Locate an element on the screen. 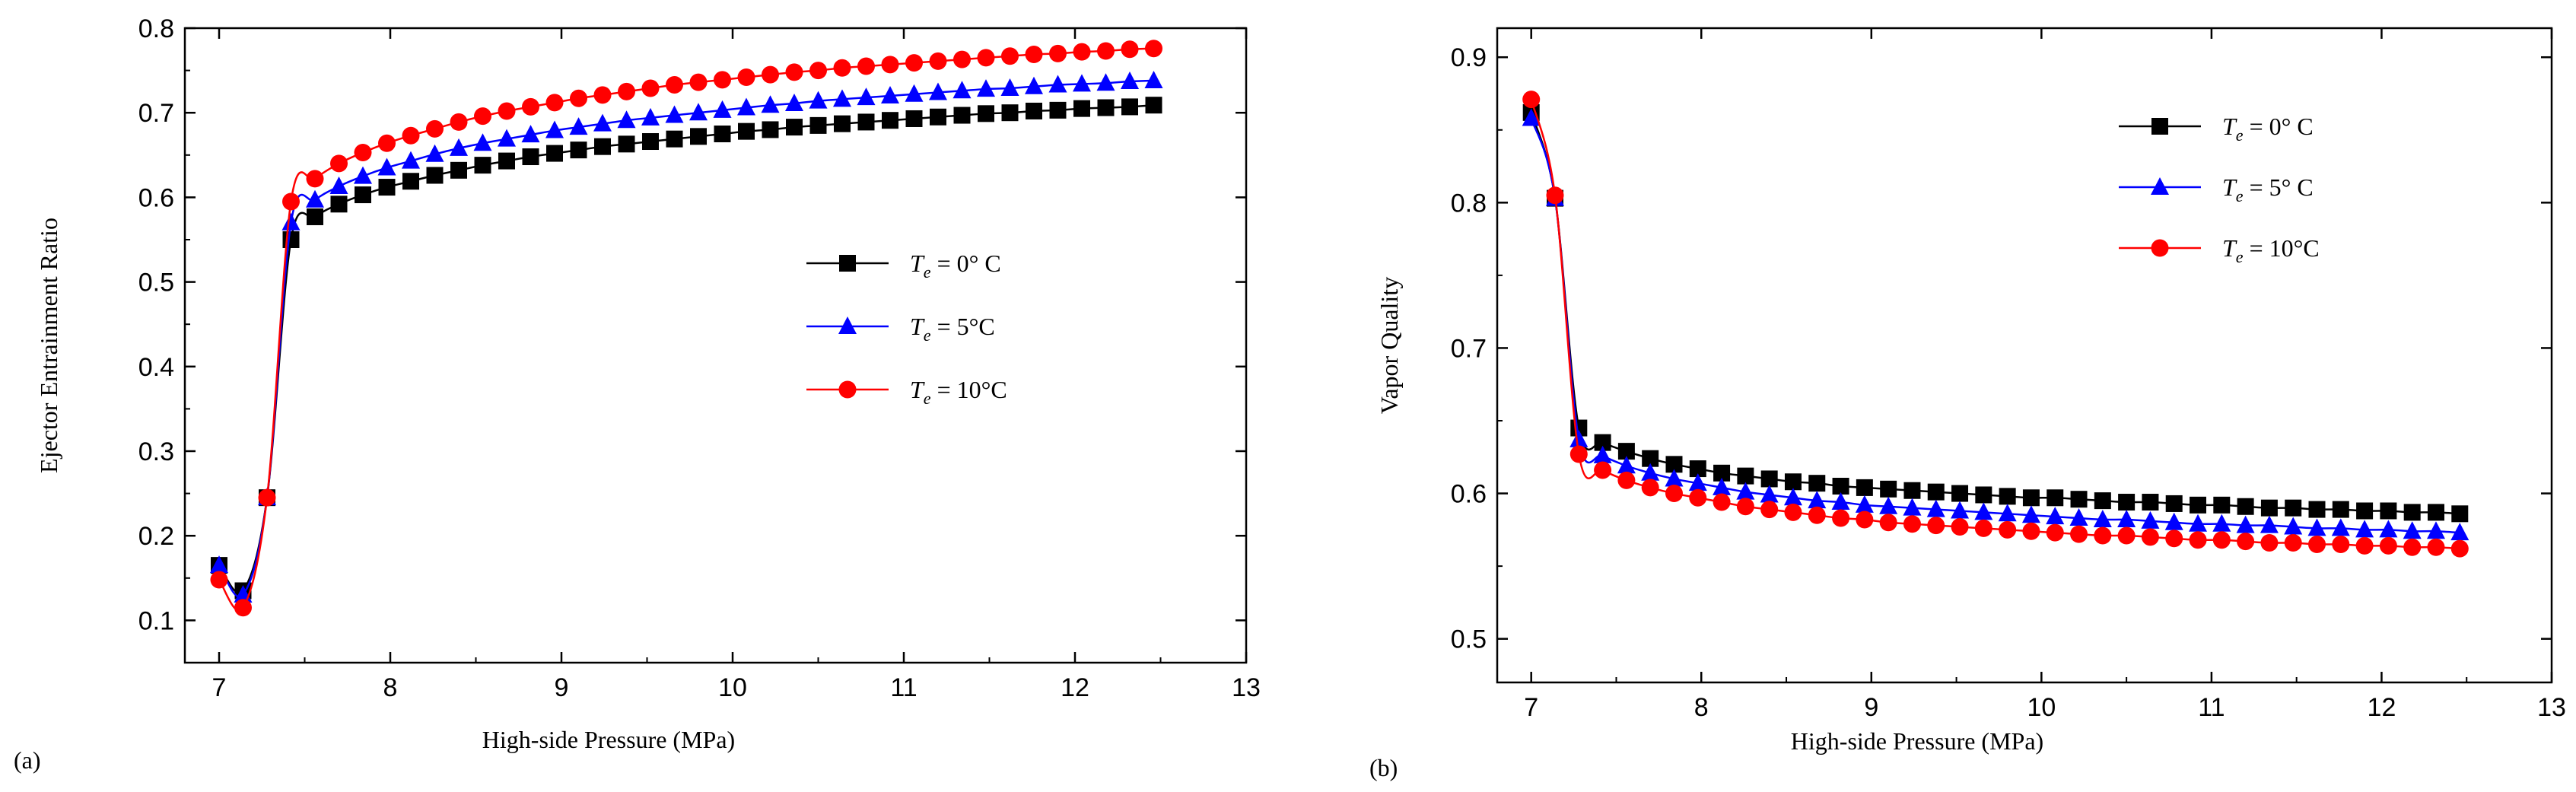  x-axis-title: High-side Pressure (MPa) is located at coordinates (1917, 741).